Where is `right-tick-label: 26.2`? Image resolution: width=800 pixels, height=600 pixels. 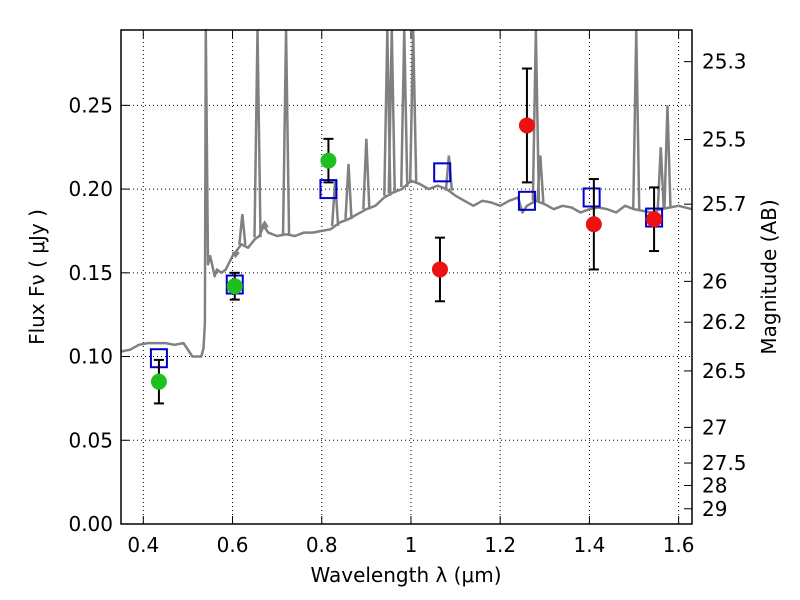
right-tick-label: 26.2 is located at coordinates (724, 322).